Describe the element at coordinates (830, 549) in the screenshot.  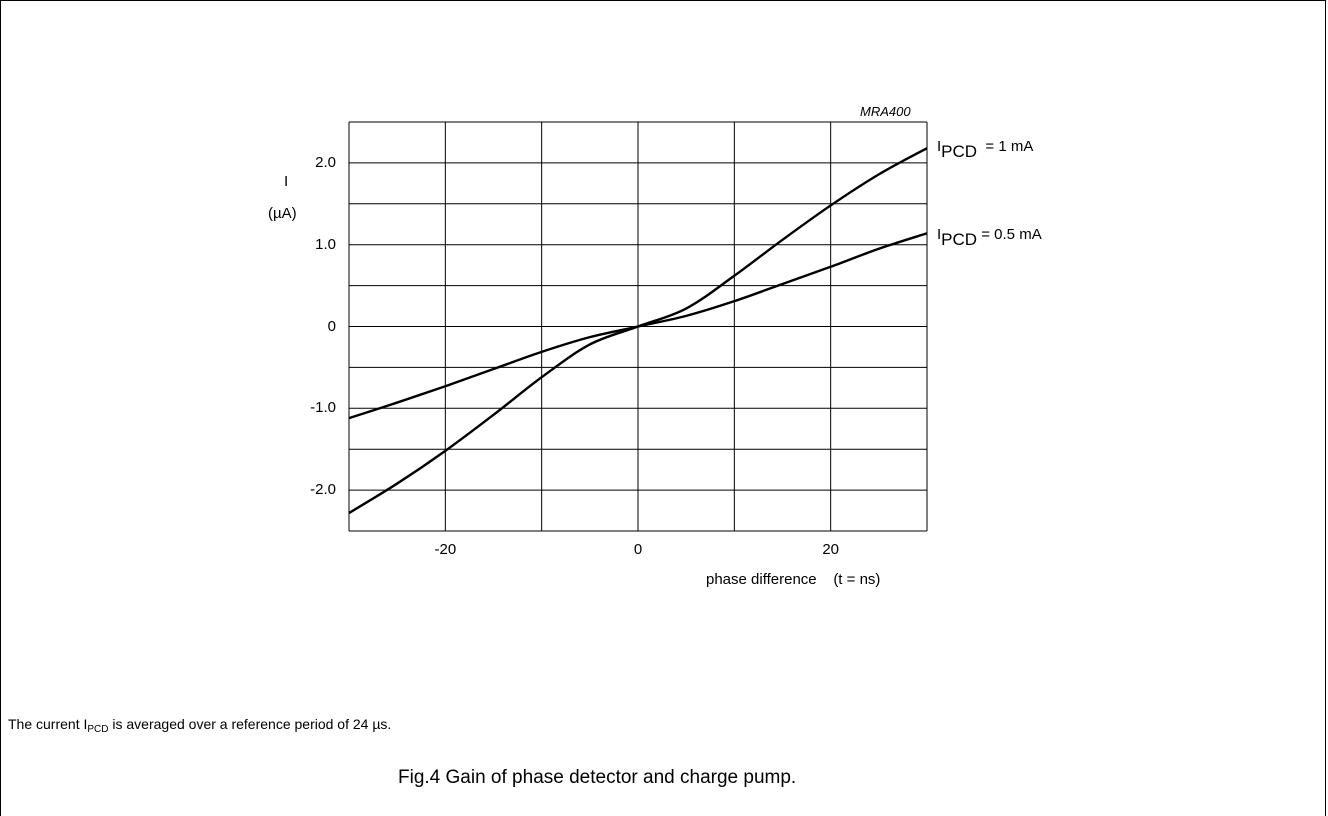
I see `x-tick-label: 20` at that location.